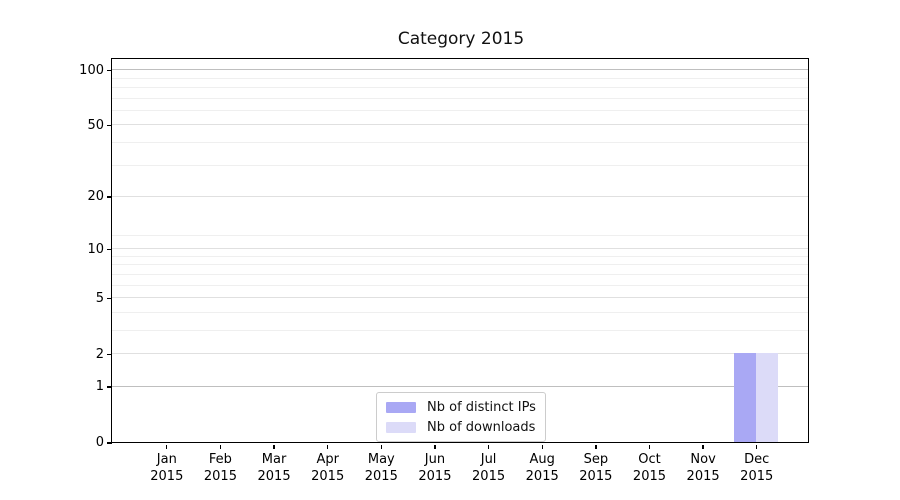  Describe the element at coordinates (460, 386) in the screenshot. I see `gridline-major-y1` at that location.